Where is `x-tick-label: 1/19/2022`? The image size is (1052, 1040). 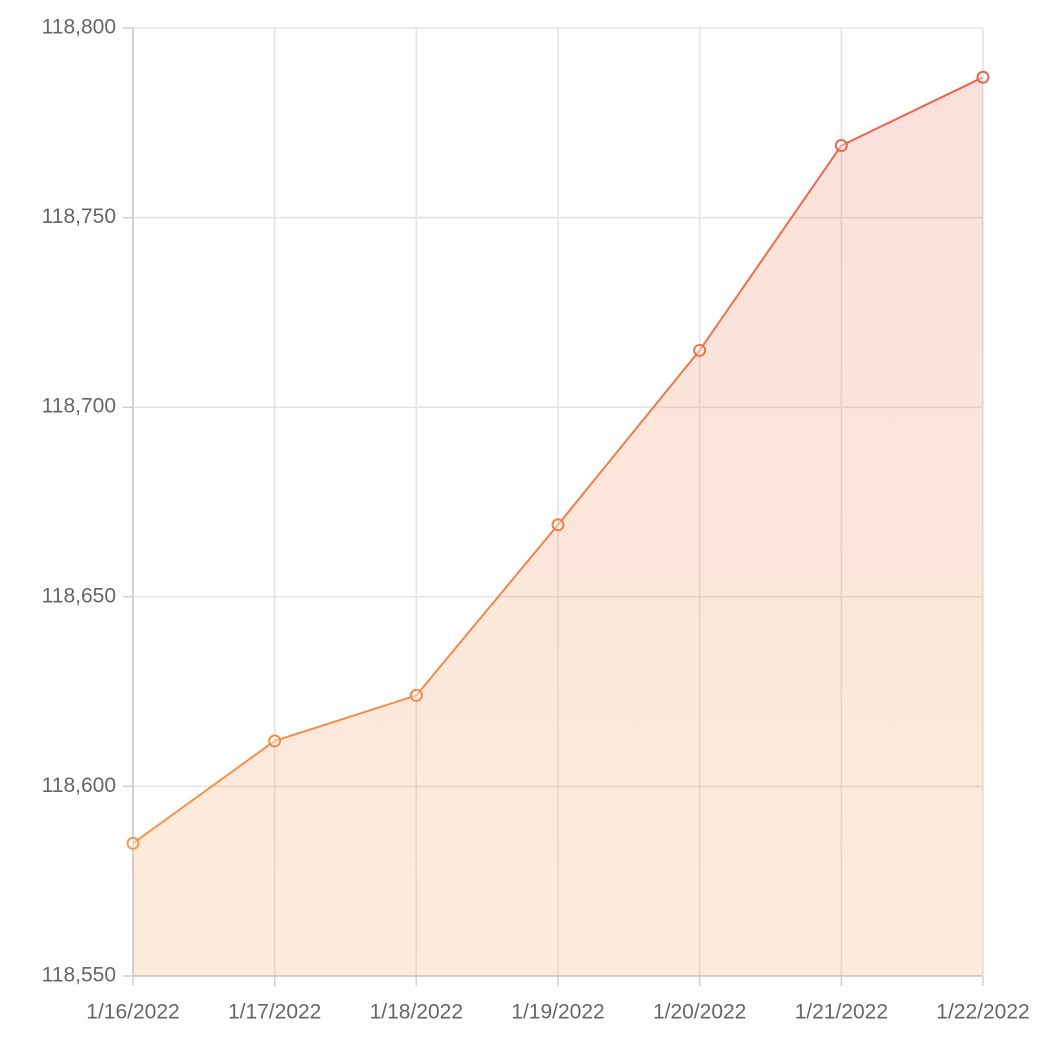 x-tick-label: 1/19/2022 is located at coordinates (557, 1012).